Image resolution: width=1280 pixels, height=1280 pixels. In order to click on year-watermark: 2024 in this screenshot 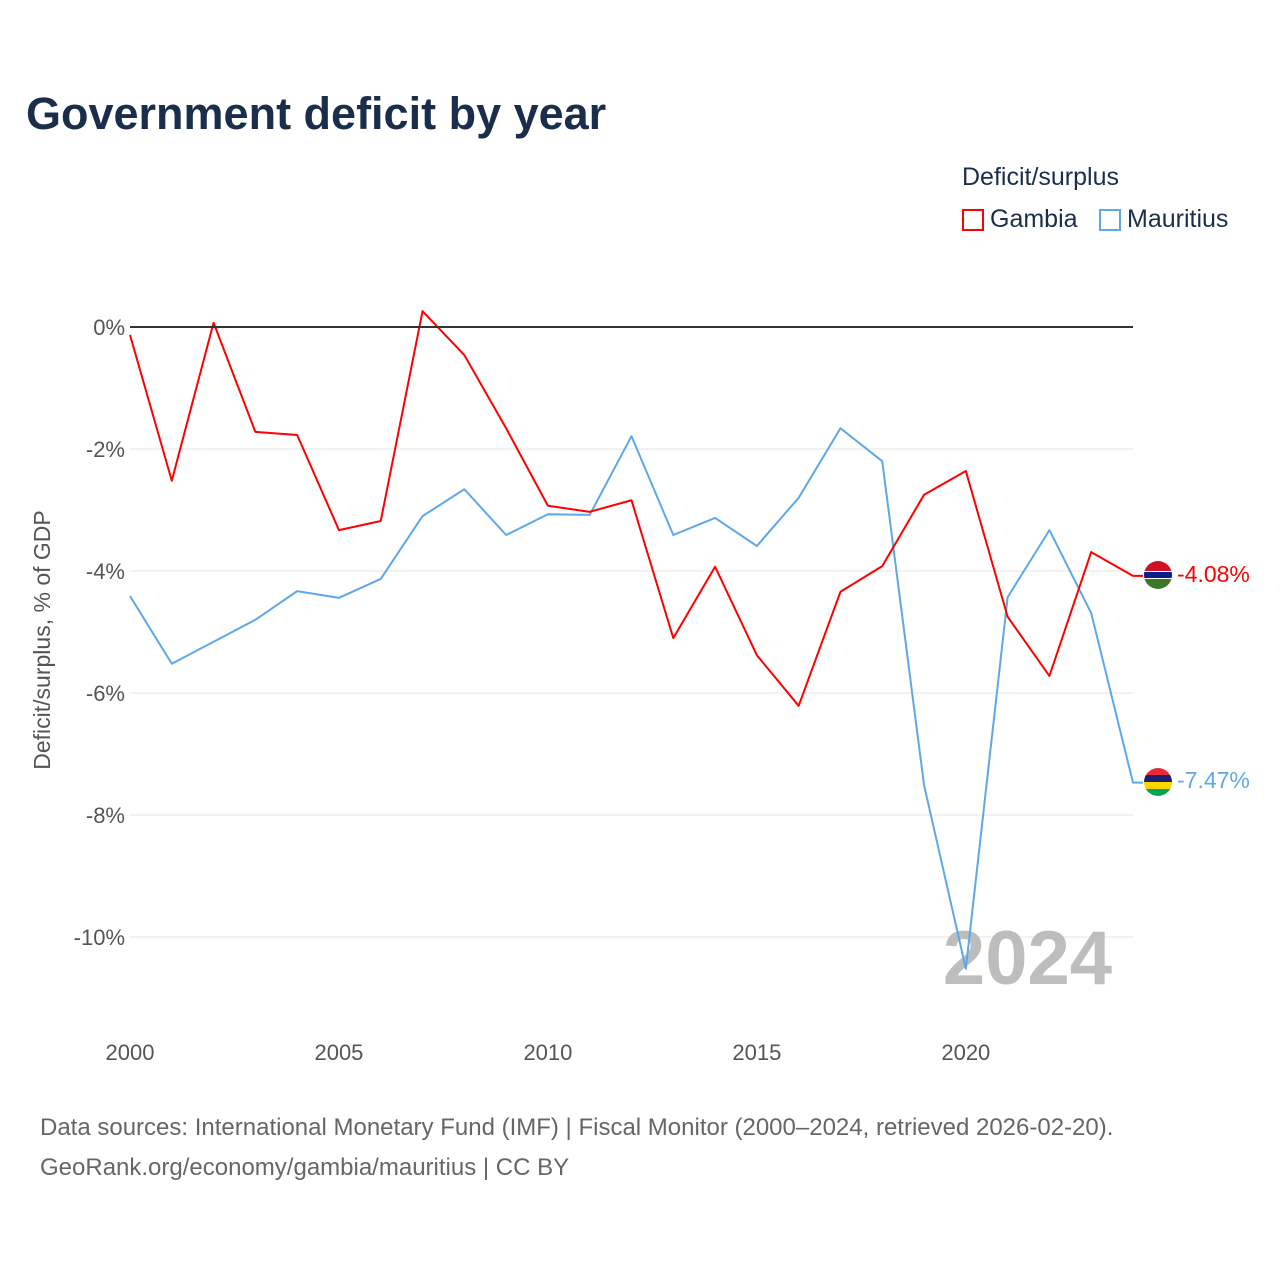, I will do `click(1027, 958)`.